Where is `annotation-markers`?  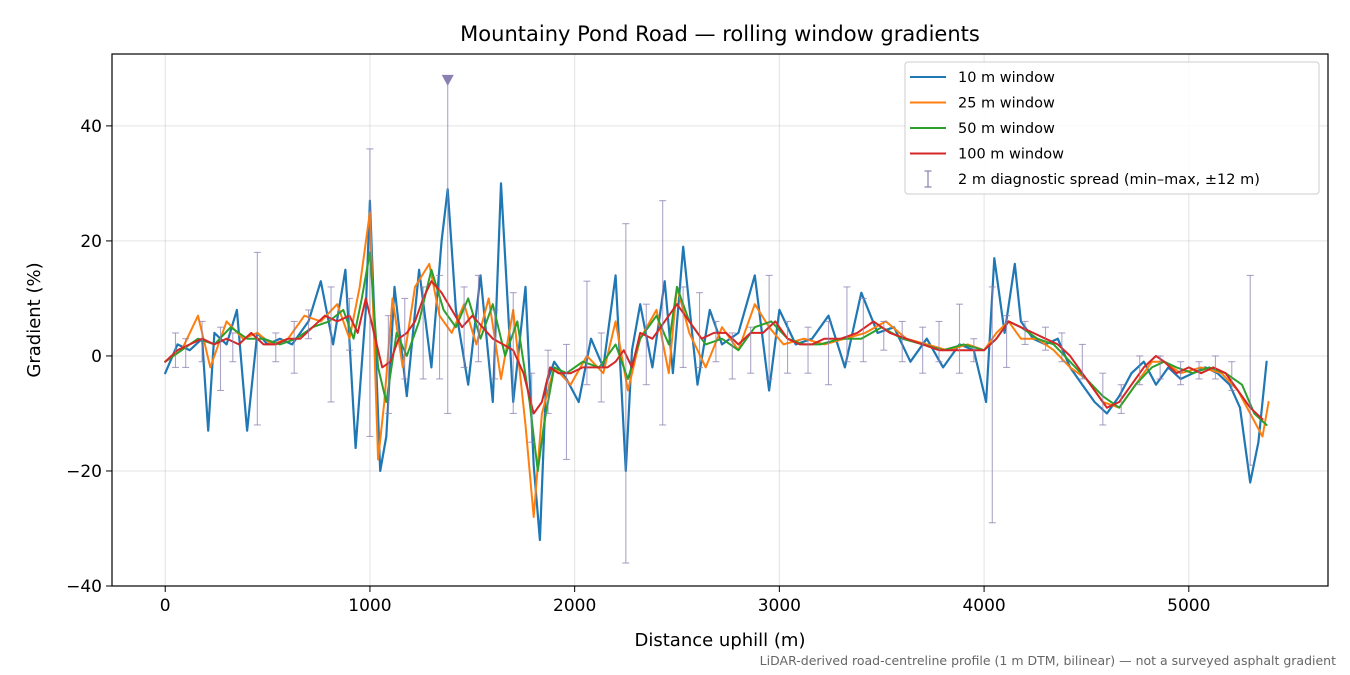
annotation-markers is located at coordinates (447, 80).